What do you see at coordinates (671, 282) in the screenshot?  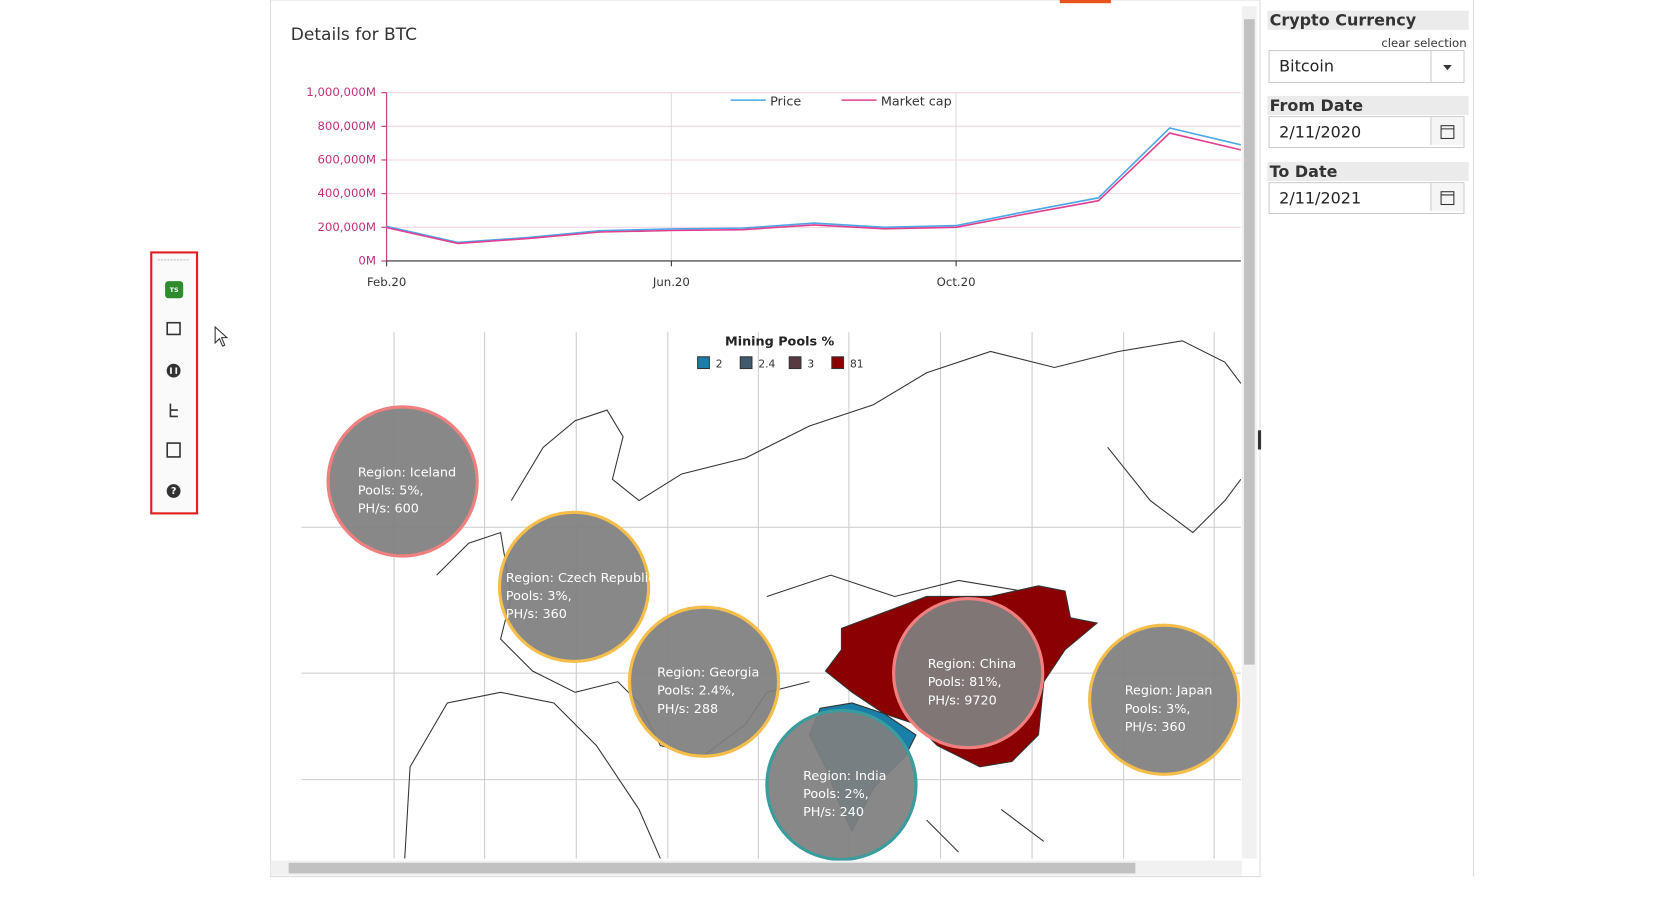 I see `x-tick-label: Jun.20` at bounding box center [671, 282].